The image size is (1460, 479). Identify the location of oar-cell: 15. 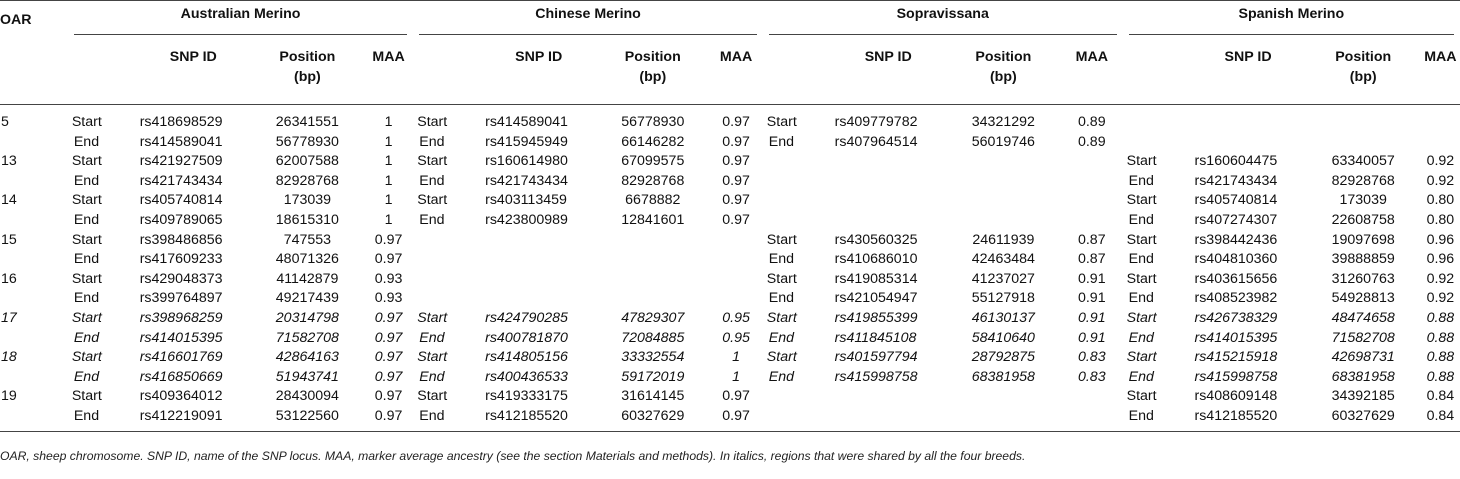
(9, 239).